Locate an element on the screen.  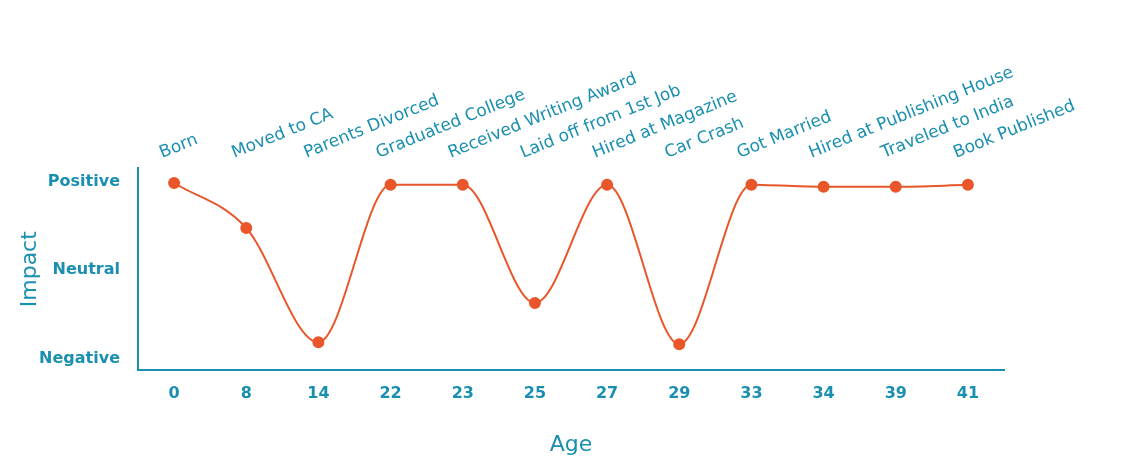
x-tick-label: 14 is located at coordinates (318, 393).